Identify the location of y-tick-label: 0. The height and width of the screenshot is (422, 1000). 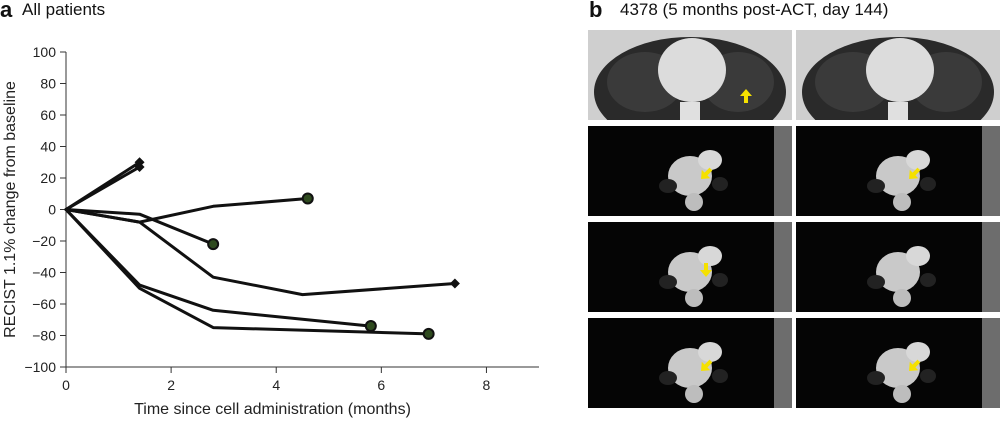
(52, 210).